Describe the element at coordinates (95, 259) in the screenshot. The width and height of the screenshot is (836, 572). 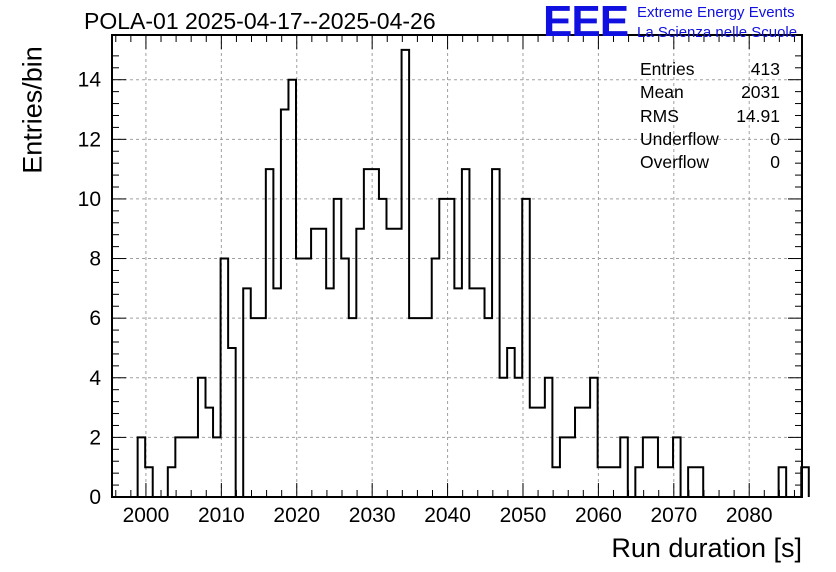
I see `y-tick-label: 8` at that location.